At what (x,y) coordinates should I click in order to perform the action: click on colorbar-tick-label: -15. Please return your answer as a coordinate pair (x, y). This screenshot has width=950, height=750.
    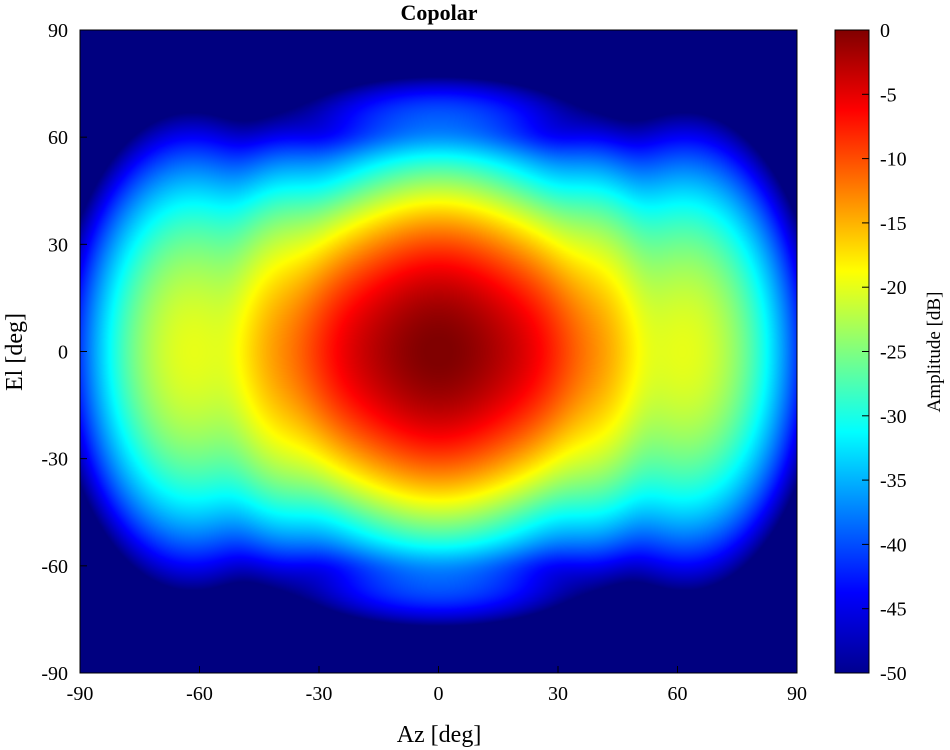
    Looking at the image, I should click on (893, 224).